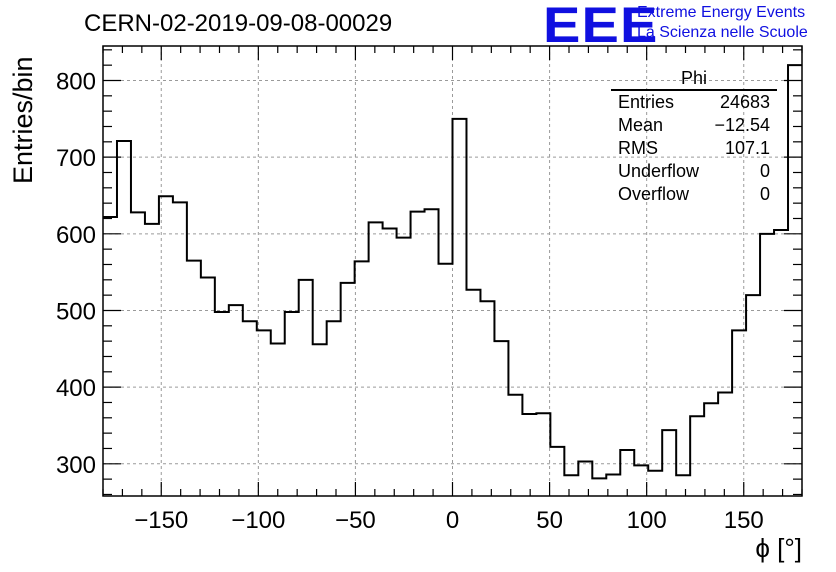 The width and height of the screenshot is (836, 572). What do you see at coordinates (23, 120) in the screenshot?
I see `y-axis-label: Entries/bin` at bounding box center [23, 120].